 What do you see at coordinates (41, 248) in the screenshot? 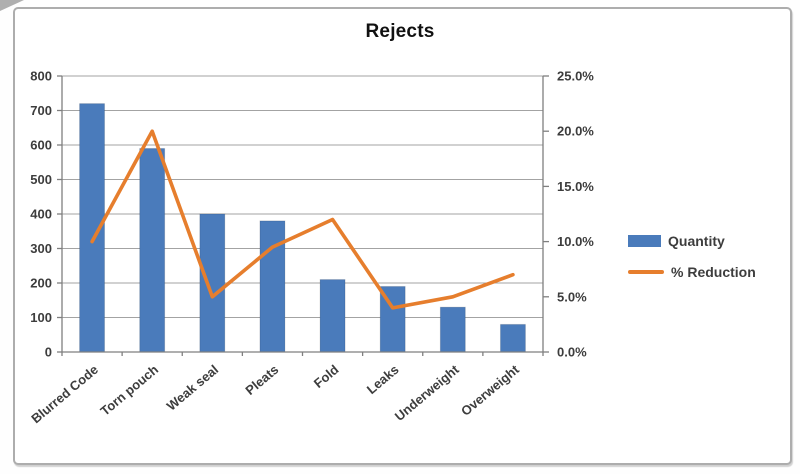
I see `left-axis-label: 300` at bounding box center [41, 248].